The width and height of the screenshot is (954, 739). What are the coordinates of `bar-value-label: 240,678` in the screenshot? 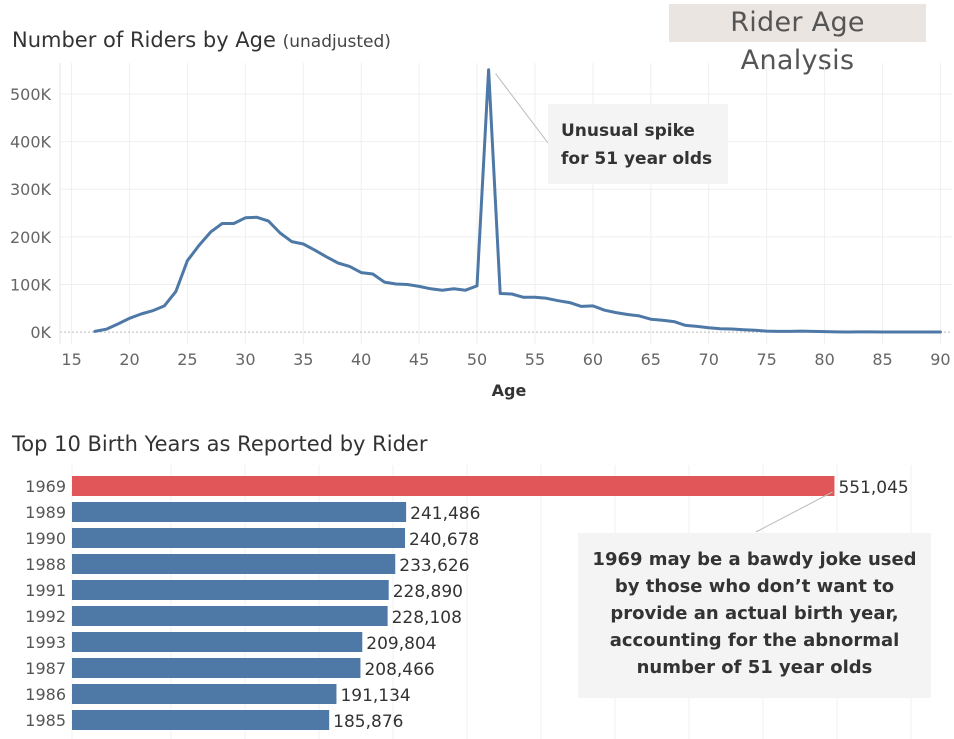 It's located at (444, 540).